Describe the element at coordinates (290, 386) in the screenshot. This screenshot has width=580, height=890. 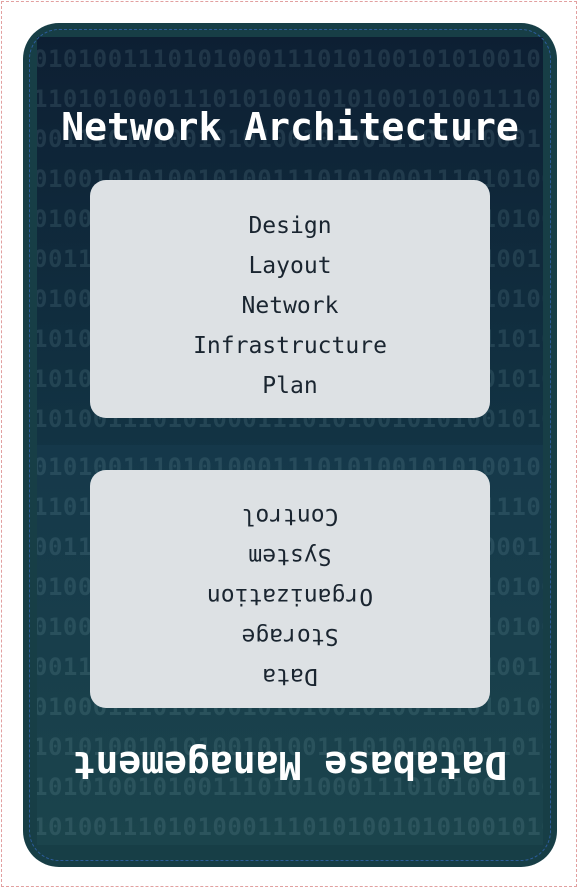
I see `term-word: Plan` at that location.